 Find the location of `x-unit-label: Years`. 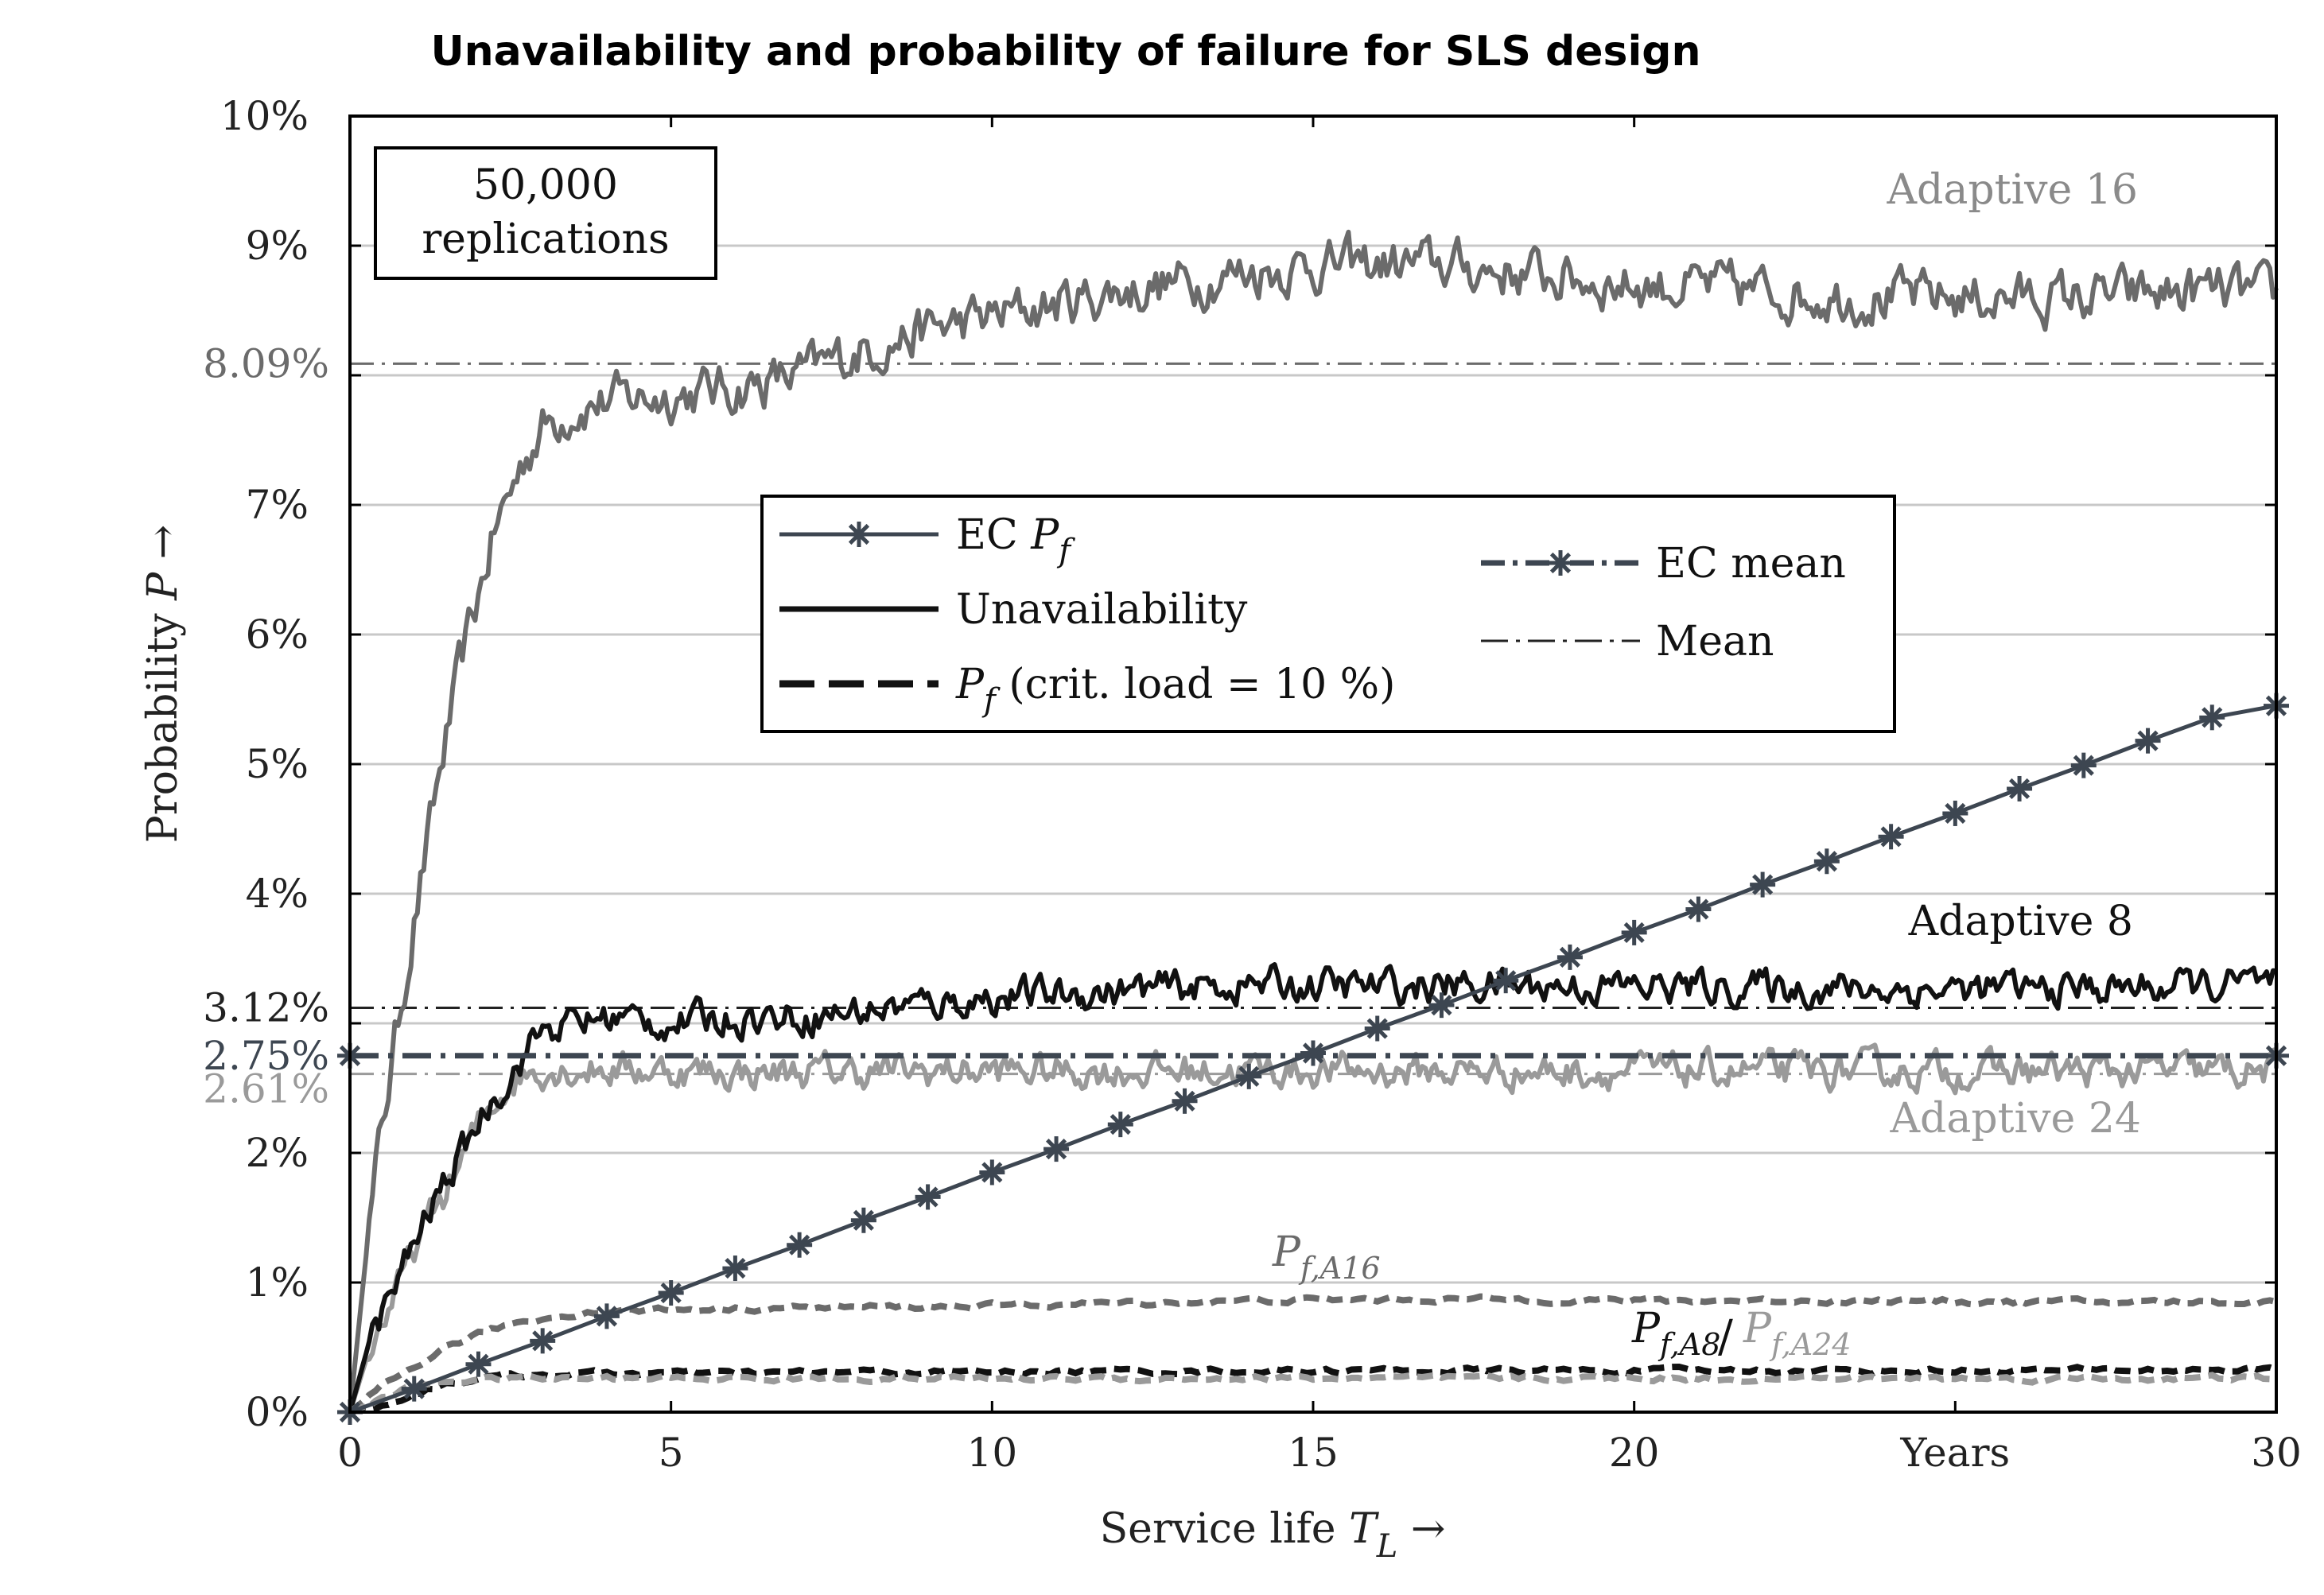

x-unit-label: Years is located at coordinates (1955, 1453).